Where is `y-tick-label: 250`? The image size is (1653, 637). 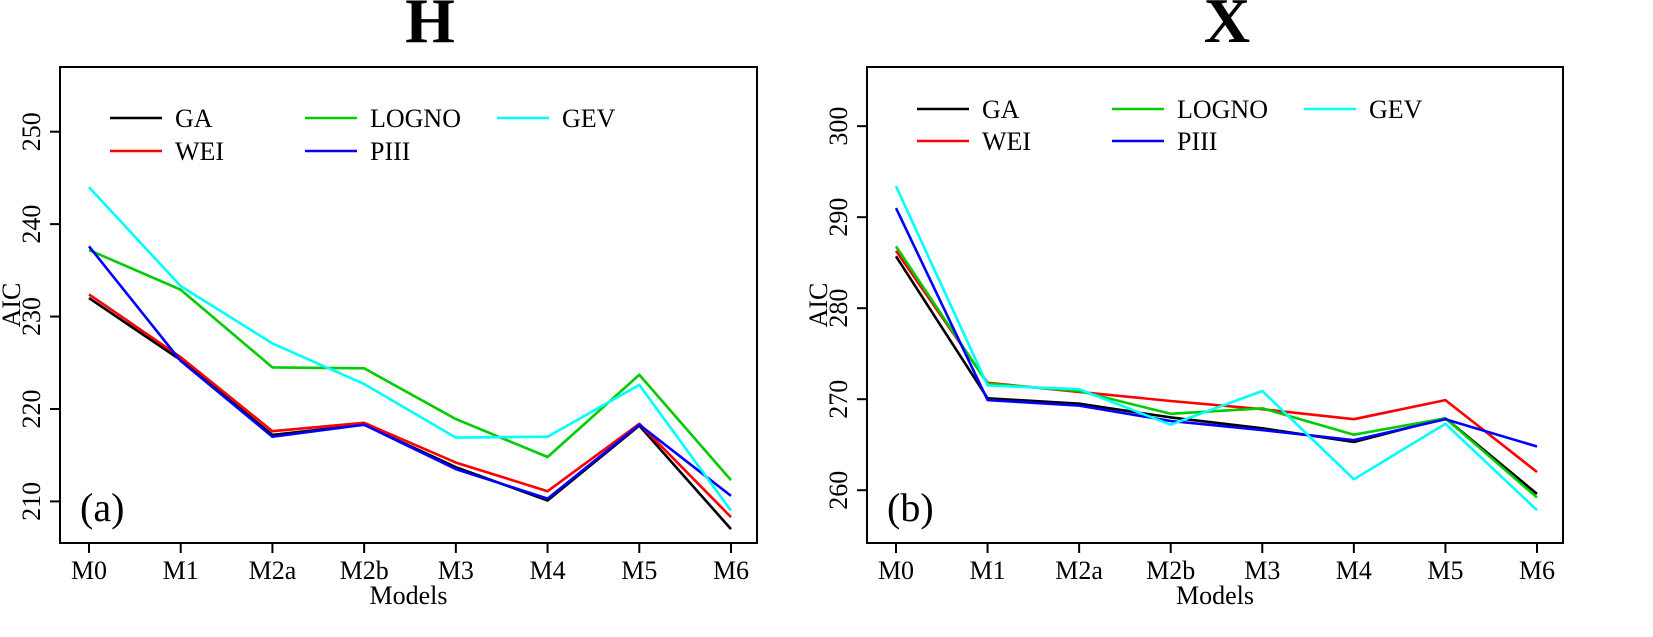 y-tick-label: 250 is located at coordinates (31, 131).